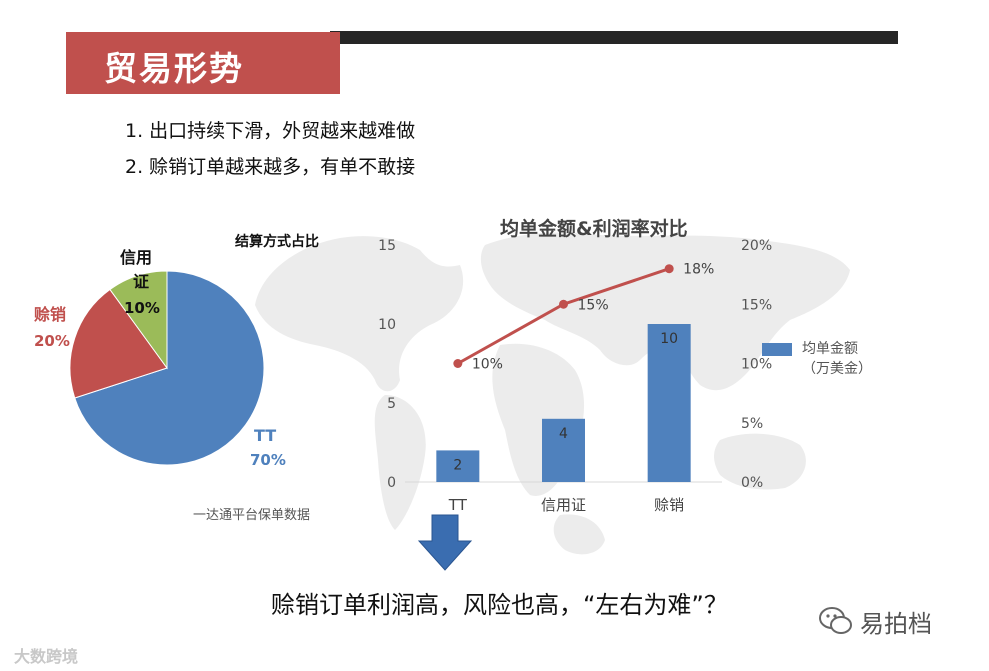  Describe the element at coordinates (669, 339) in the screenshot. I see `bar-data-label: 10` at that location.